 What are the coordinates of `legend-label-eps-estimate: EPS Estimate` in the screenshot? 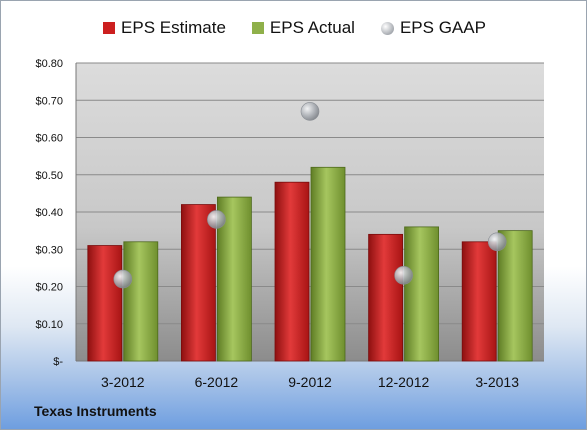 It's located at (173, 27).